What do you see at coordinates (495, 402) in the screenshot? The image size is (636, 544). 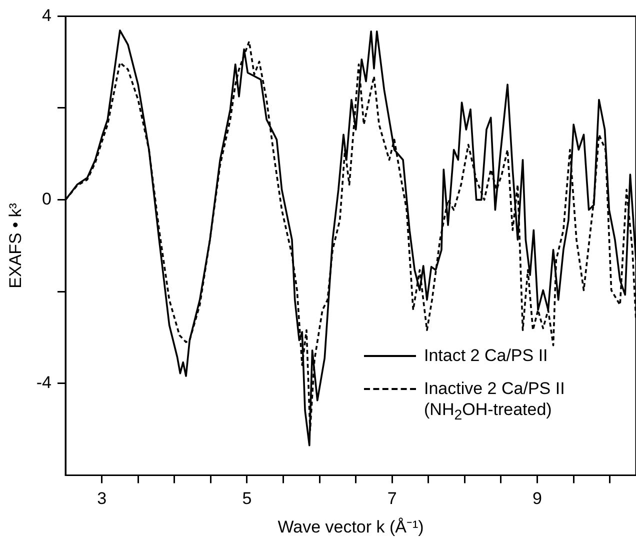 I see `legend-label: Inactive 2 Ca/PS II (NH$_{2}$OH-treated)` at bounding box center [495, 402].